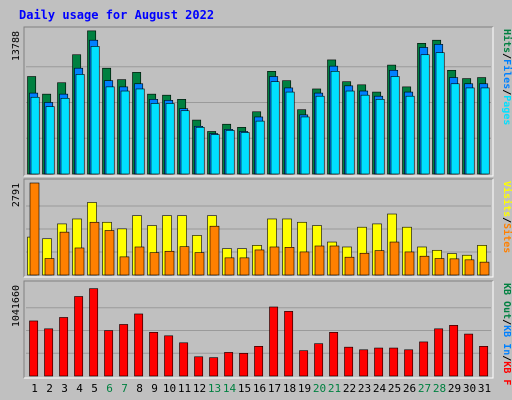  I want to click on x-tick-label: 17, so click(274, 388).